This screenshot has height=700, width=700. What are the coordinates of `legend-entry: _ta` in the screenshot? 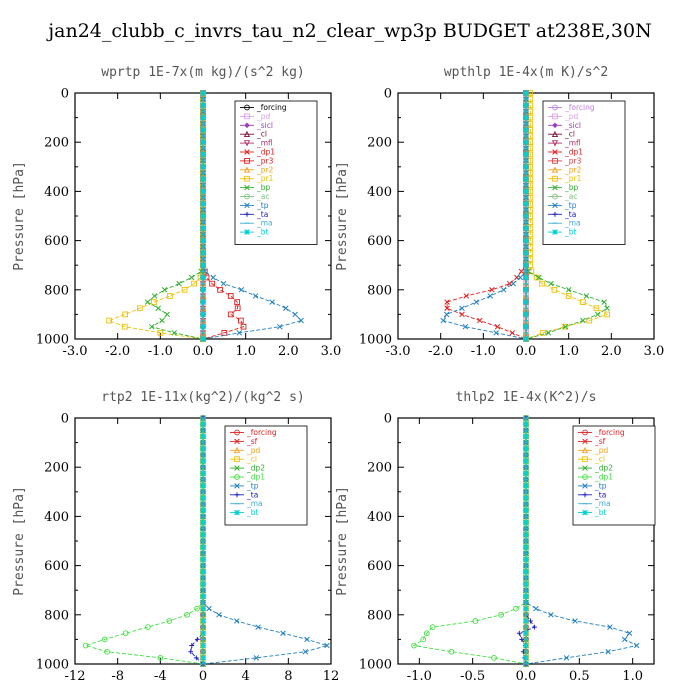 It's located at (252, 494).